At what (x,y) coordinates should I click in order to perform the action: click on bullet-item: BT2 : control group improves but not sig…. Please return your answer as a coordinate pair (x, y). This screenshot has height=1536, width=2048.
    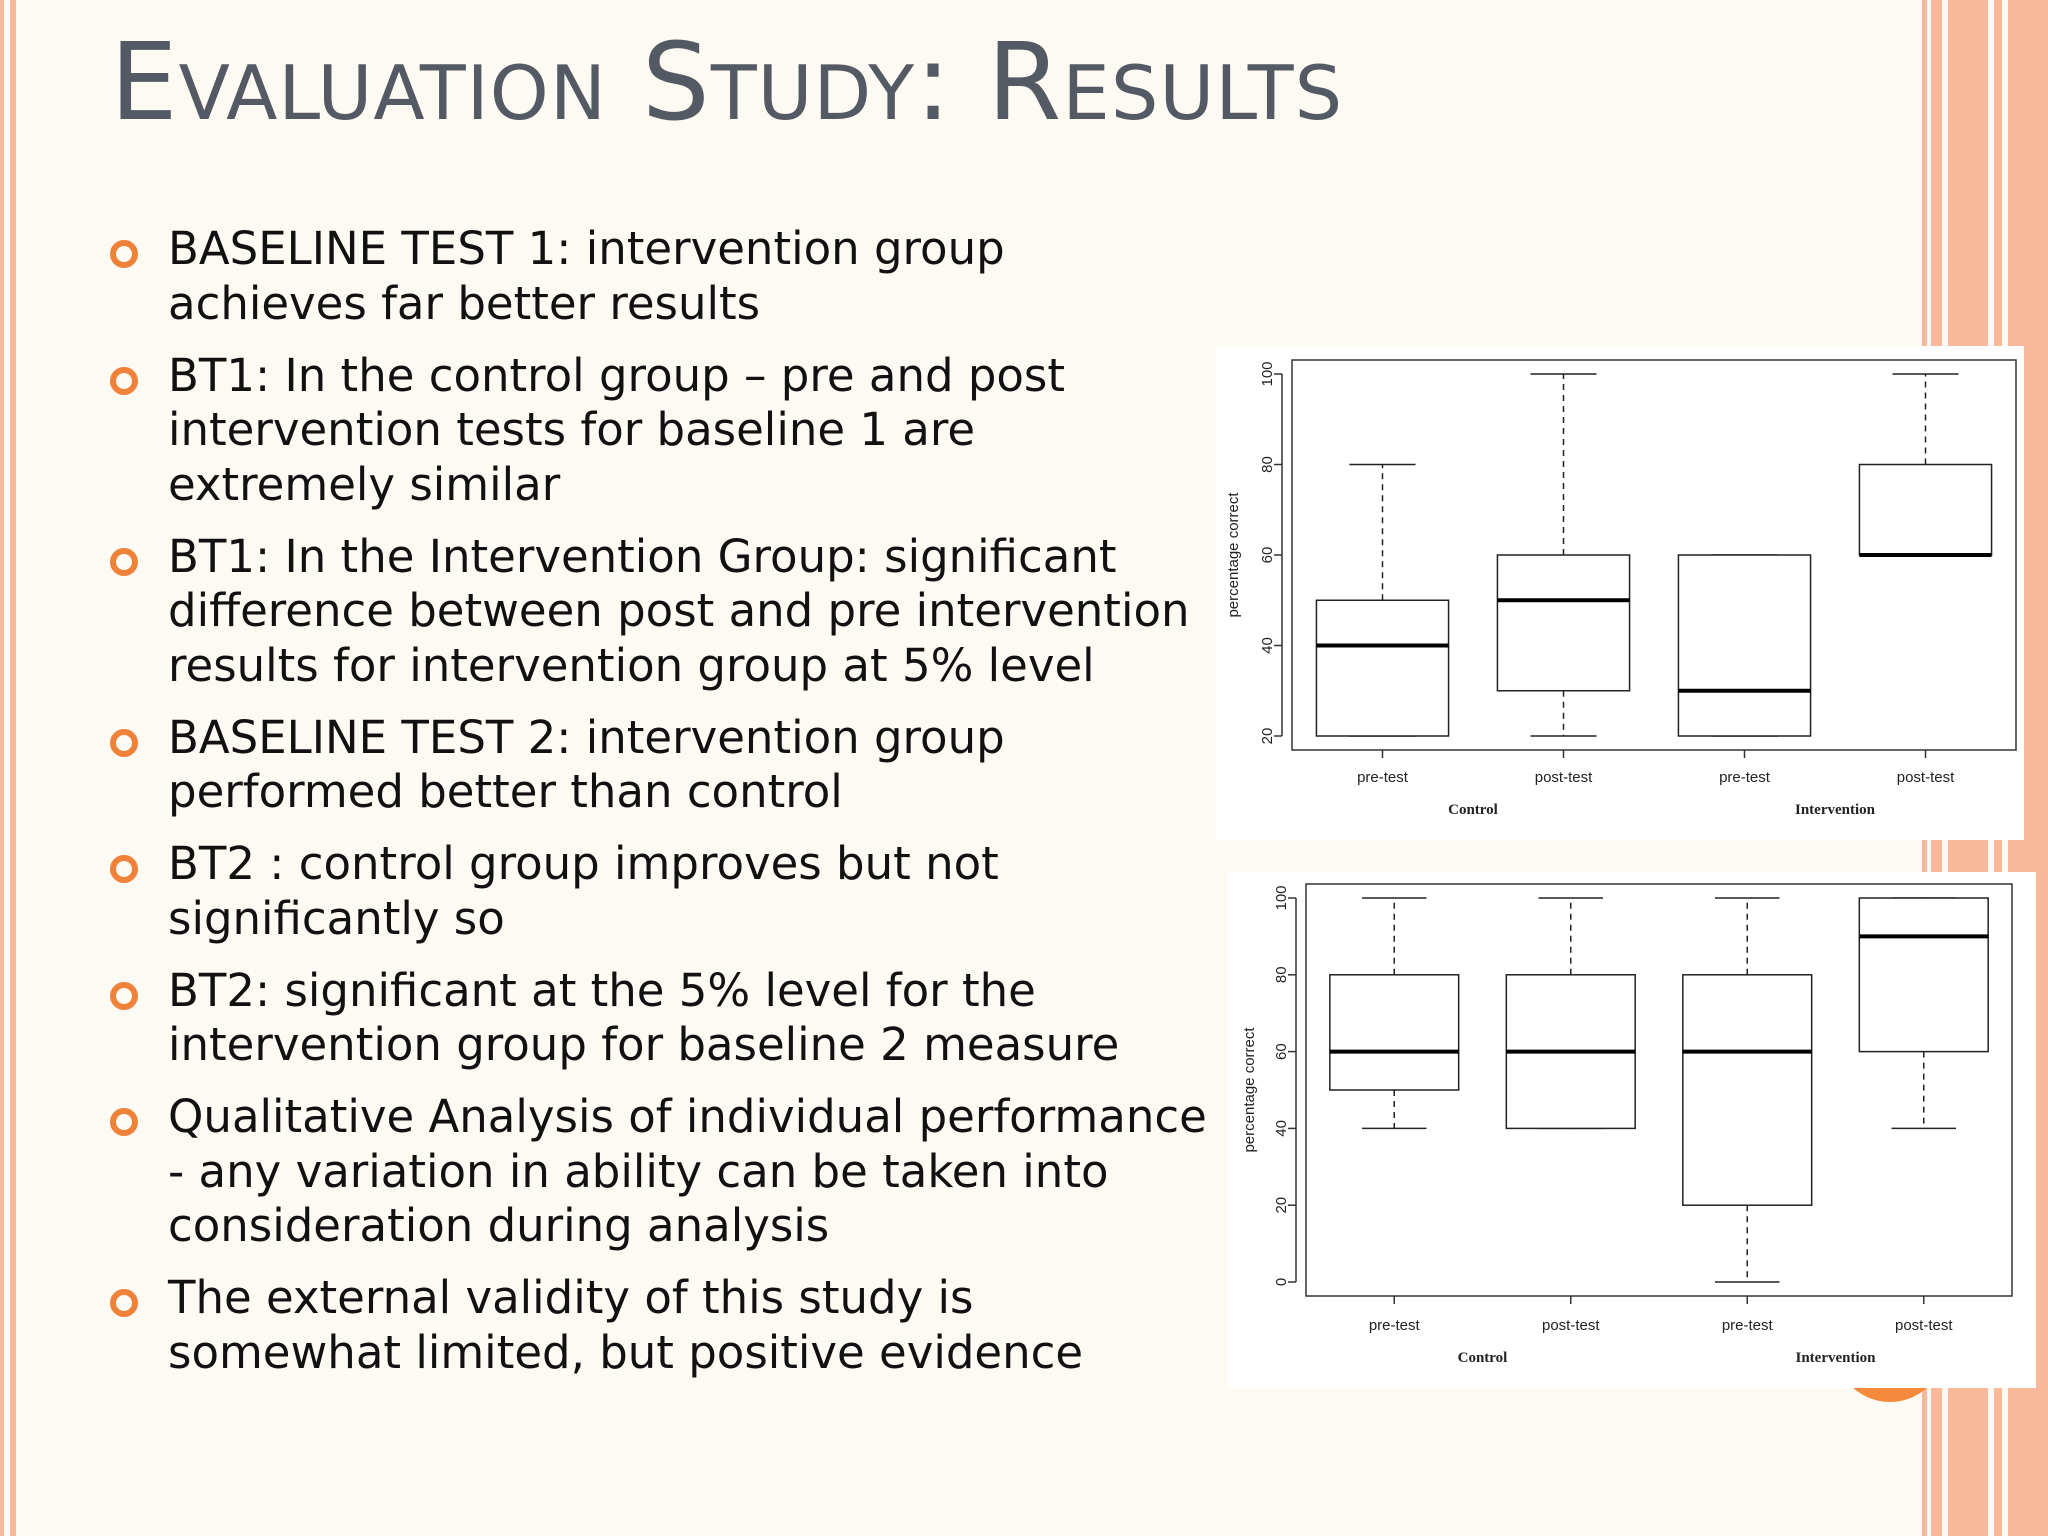
    Looking at the image, I should click on (658, 891).